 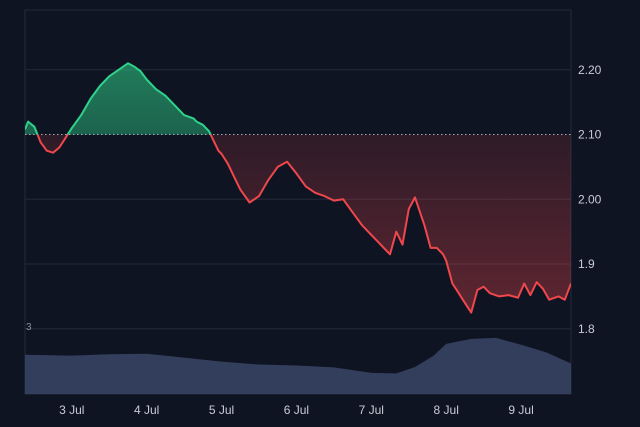 What do you see at coordinates (371, 410) in the screenshot?
I see `x-tick-label: 7 Jul` at bounding box center [371, 410].